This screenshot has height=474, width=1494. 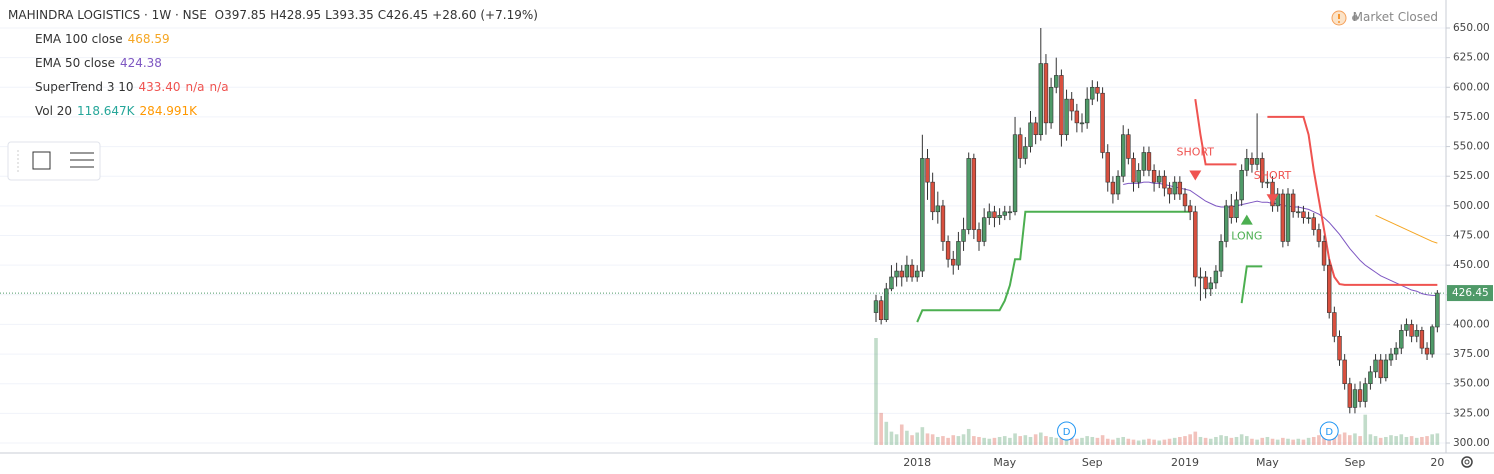 I want to click on y-tick-label: 350.00, so click(x=1471, y=384).